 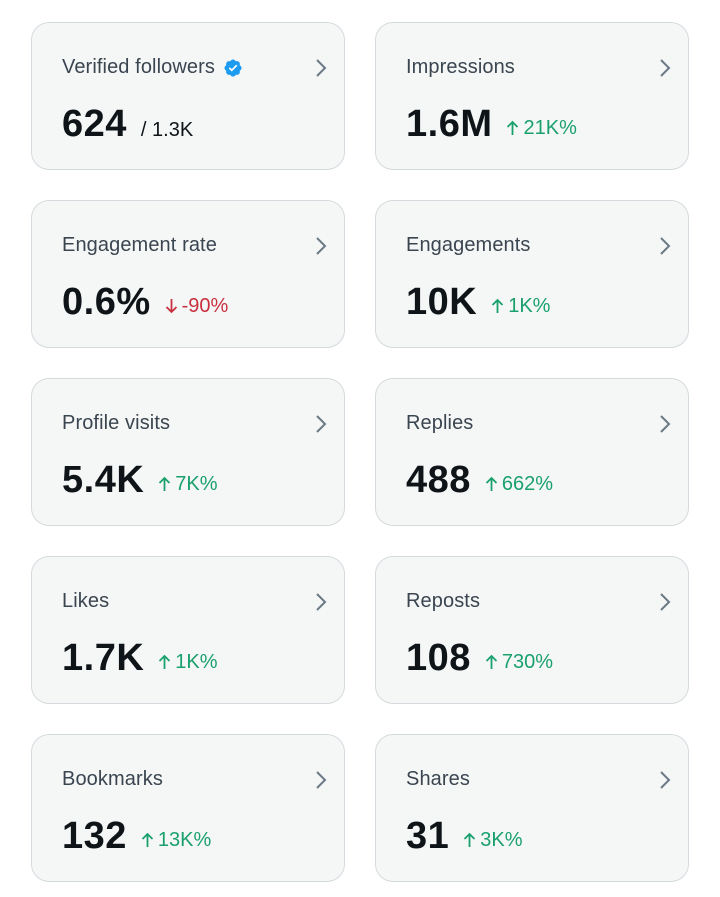 I want to click on card-title-row: Bookmarks, so click(x=112, y=779).